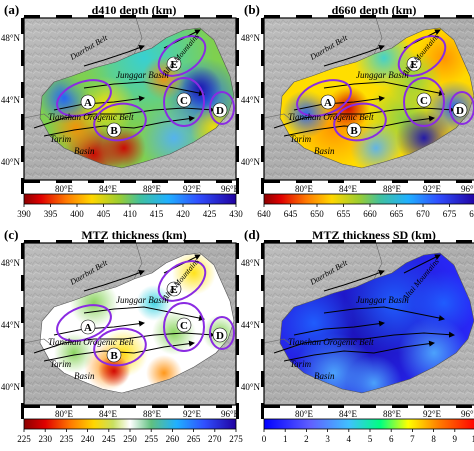  What do you see at coordinates (152, 414) in the screenshot?
I see `lon-tick-label: 88°E` at bounding box center [152, 414].